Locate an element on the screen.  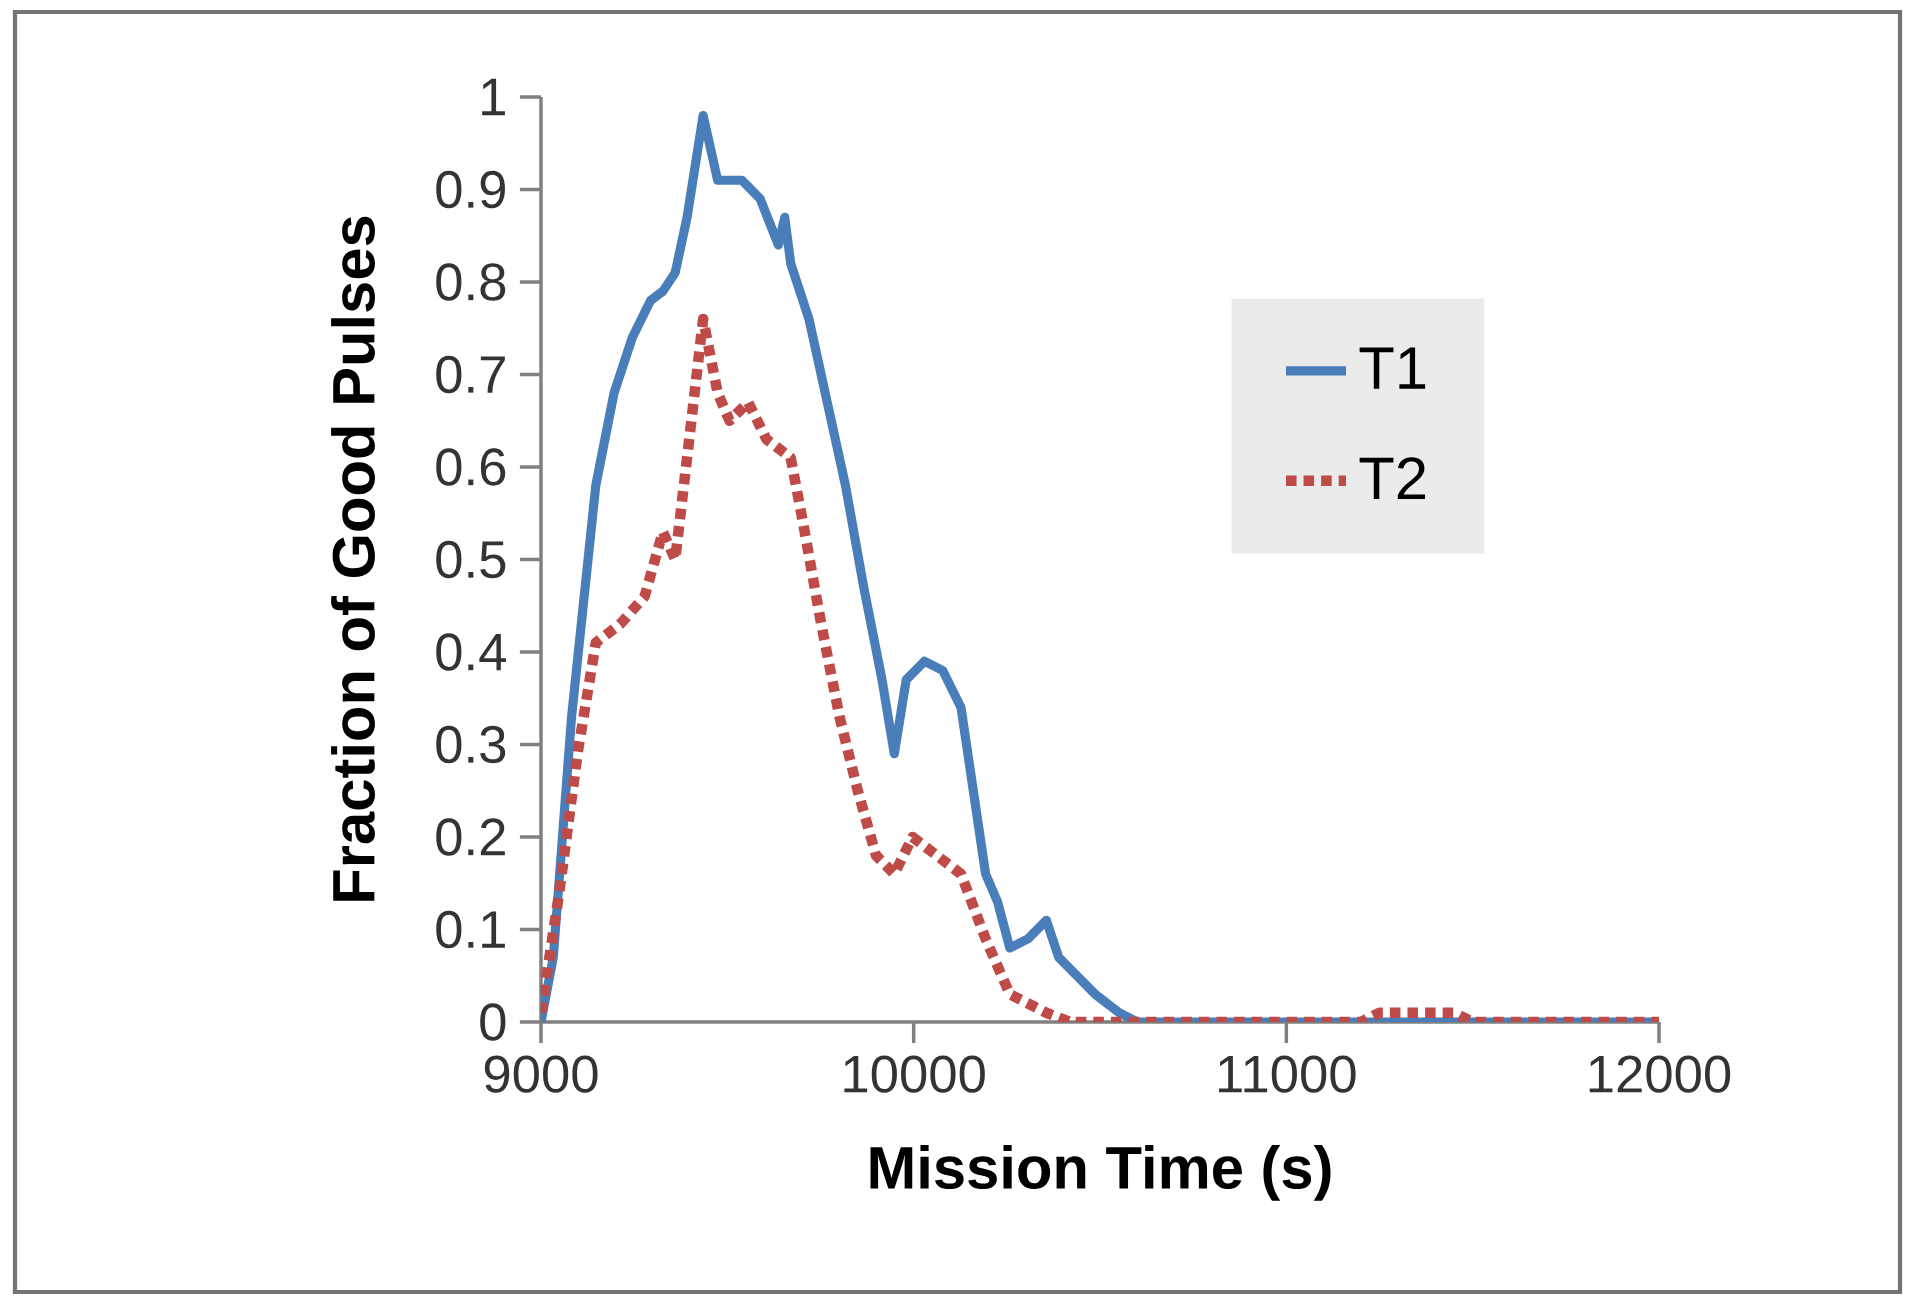
y-tick-label: 0.1 is located at coordinates (470, 929).